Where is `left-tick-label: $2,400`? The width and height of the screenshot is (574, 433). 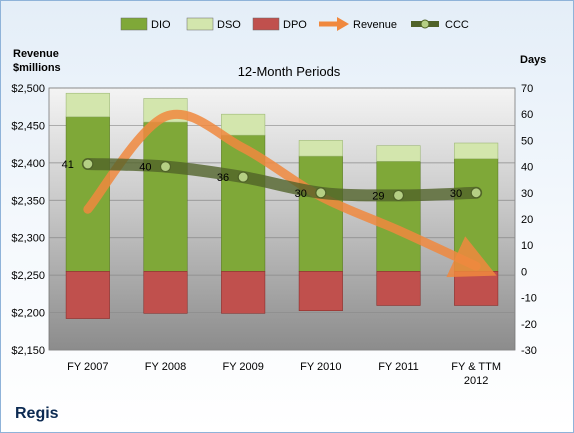 left-tick-label: $2,400 is located at coordinates (28, 164).